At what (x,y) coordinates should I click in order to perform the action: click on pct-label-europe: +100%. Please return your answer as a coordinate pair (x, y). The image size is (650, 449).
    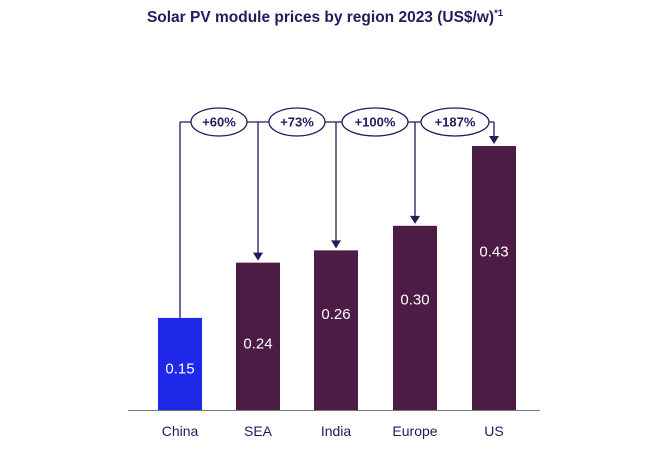
    Looking at the image, I should click on (375, 122).